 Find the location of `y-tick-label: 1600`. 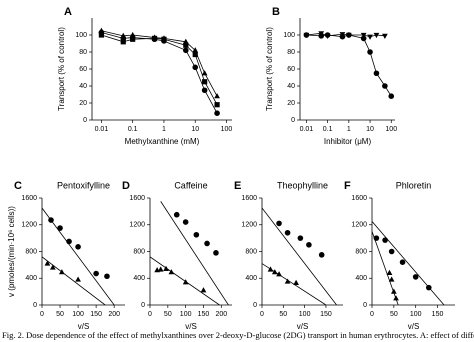

y-tick-label: 1600 is located at coordinates (359, 198).